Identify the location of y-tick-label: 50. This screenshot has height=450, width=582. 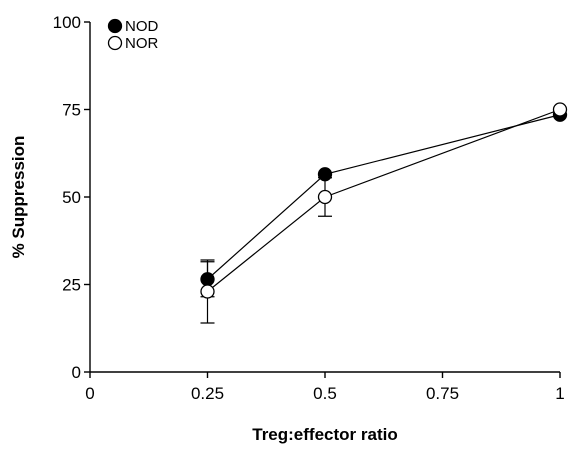
(71, 197).